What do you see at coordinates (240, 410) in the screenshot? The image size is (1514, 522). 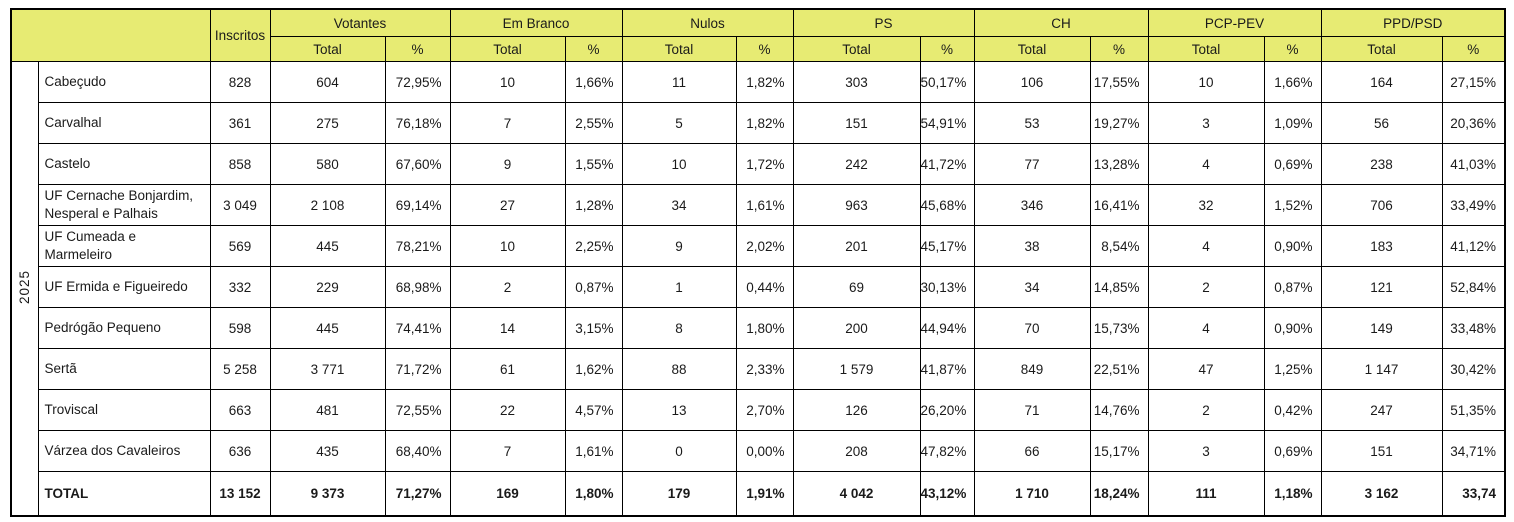 I see `table-cell: 663` at bounding box center [240, 410].